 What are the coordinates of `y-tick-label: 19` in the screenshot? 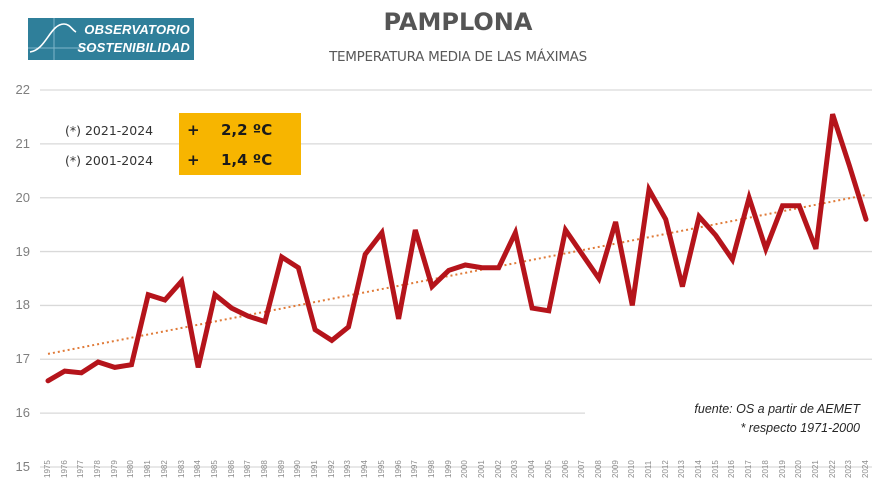 It's located at (22, 251).